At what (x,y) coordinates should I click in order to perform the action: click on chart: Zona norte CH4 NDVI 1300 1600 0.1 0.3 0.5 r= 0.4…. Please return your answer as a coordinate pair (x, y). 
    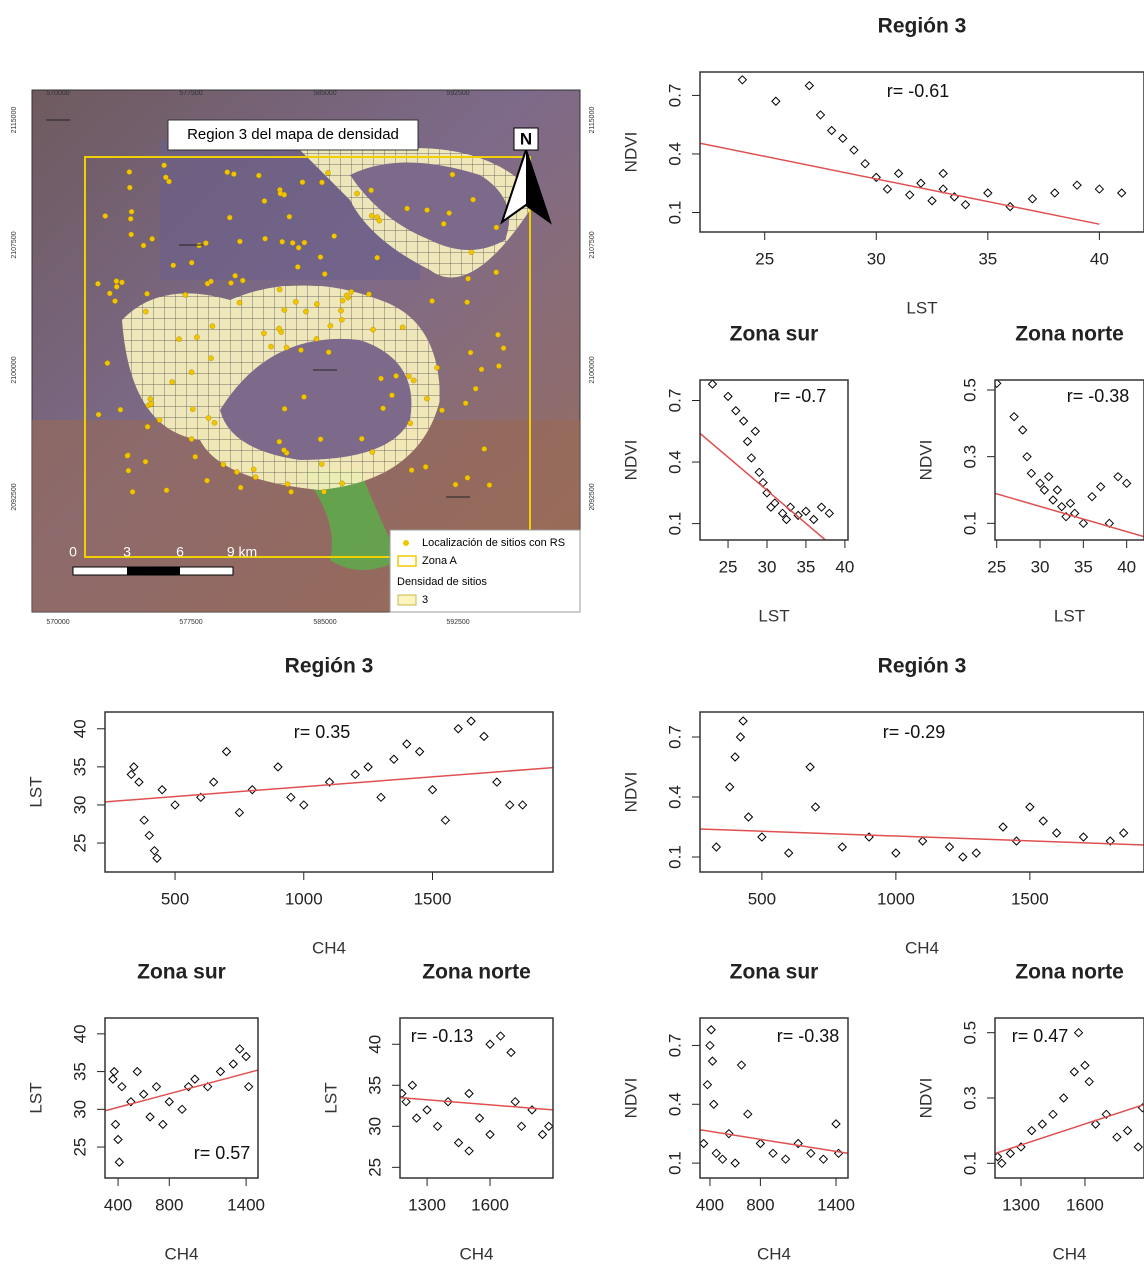
    Looking at the image, I should click on (1030, 1112).